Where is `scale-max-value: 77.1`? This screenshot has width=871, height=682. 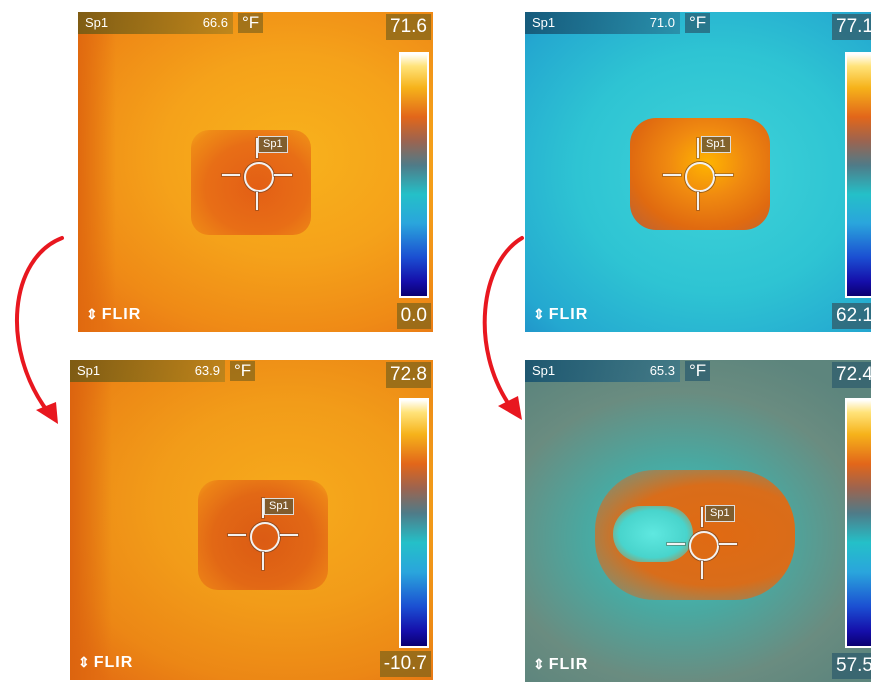 scale-max-value: 77.1 is located at coordinates (851, 27).